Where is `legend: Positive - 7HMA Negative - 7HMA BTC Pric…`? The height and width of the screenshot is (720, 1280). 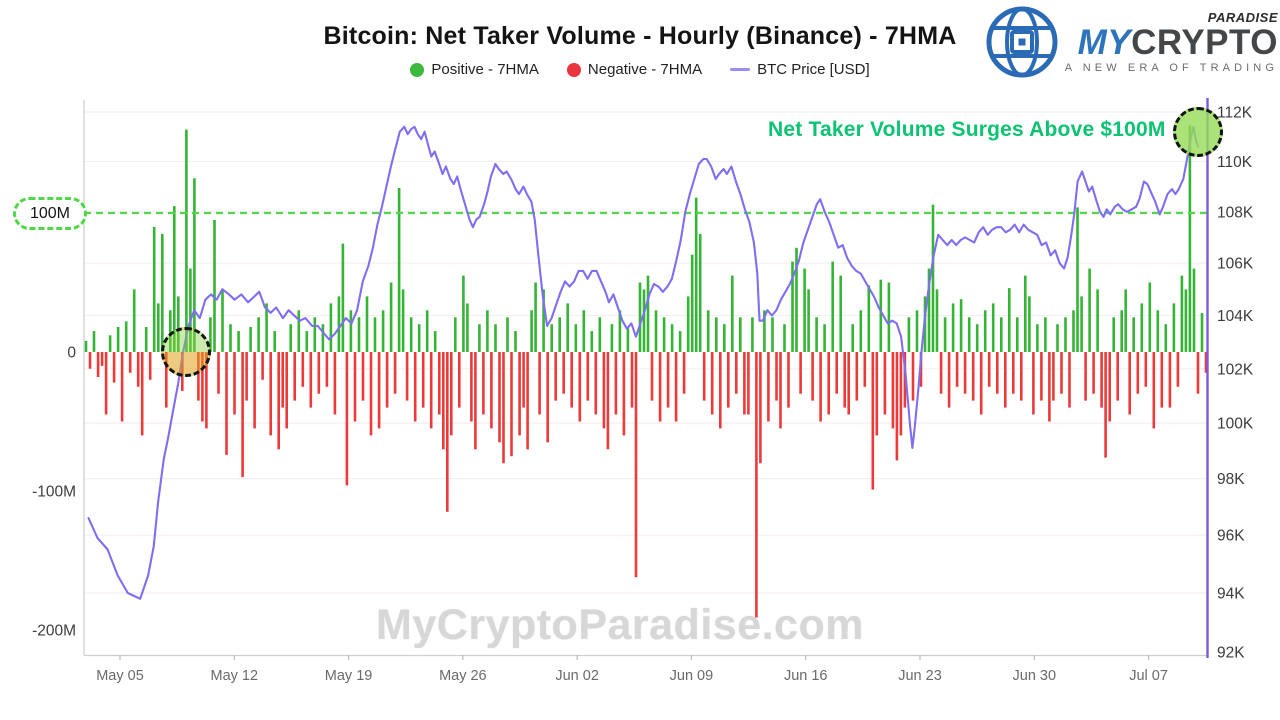 legend: Positive - 7HMA Negative - 7HMA BTC Pric… is located at coordinates (640, 69).